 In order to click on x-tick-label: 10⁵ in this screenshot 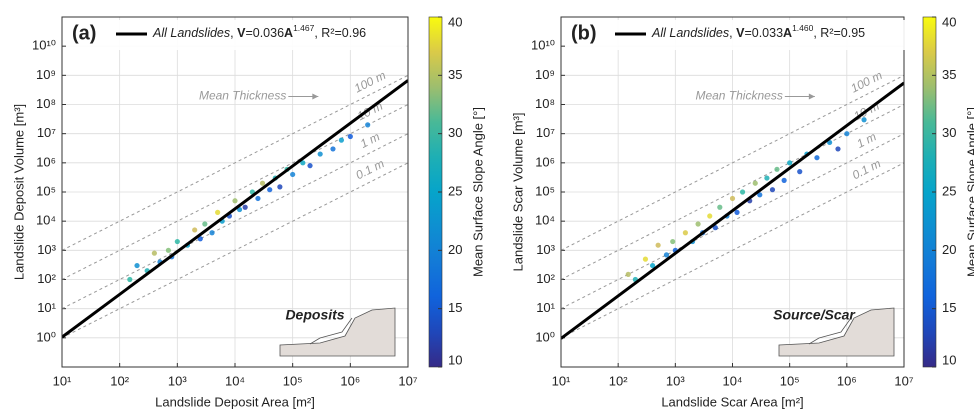, I will do `click(790, 380)`.